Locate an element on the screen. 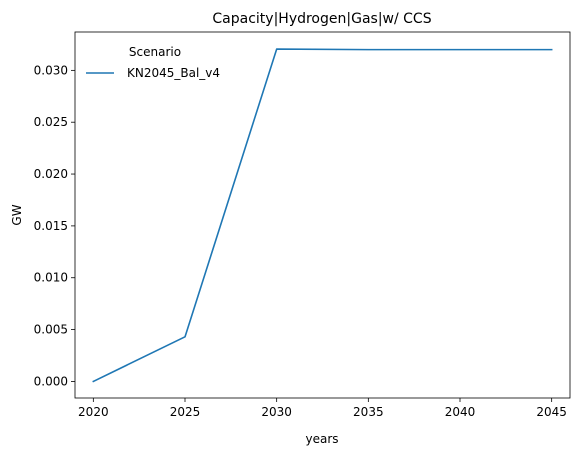  y-tick-label: 0.005 is located at coordinates (51, 330).